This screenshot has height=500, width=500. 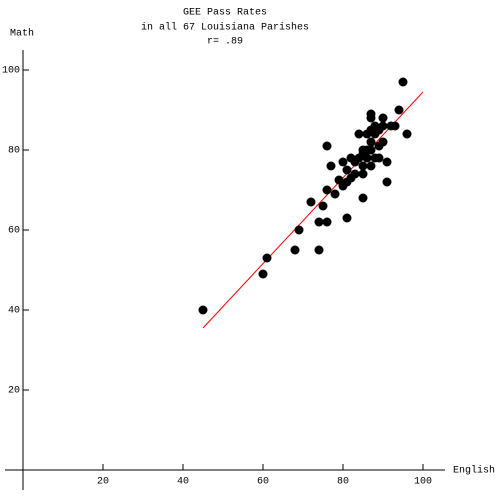 What do you see at coordinates (14, 311) in the screenshot?
I see `y-tick-label: 40` at bounding box center [14, 311].